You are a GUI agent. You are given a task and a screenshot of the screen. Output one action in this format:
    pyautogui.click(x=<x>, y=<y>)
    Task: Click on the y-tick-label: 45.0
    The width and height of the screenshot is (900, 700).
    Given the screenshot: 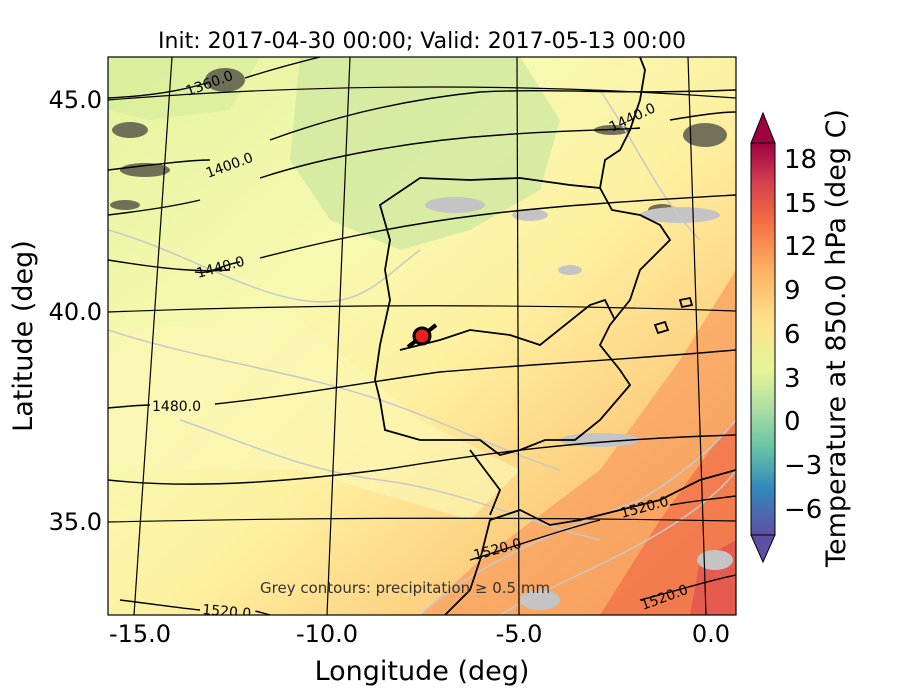 What is the action you would take?
    pyautogui.click(x=75, y=100)
    